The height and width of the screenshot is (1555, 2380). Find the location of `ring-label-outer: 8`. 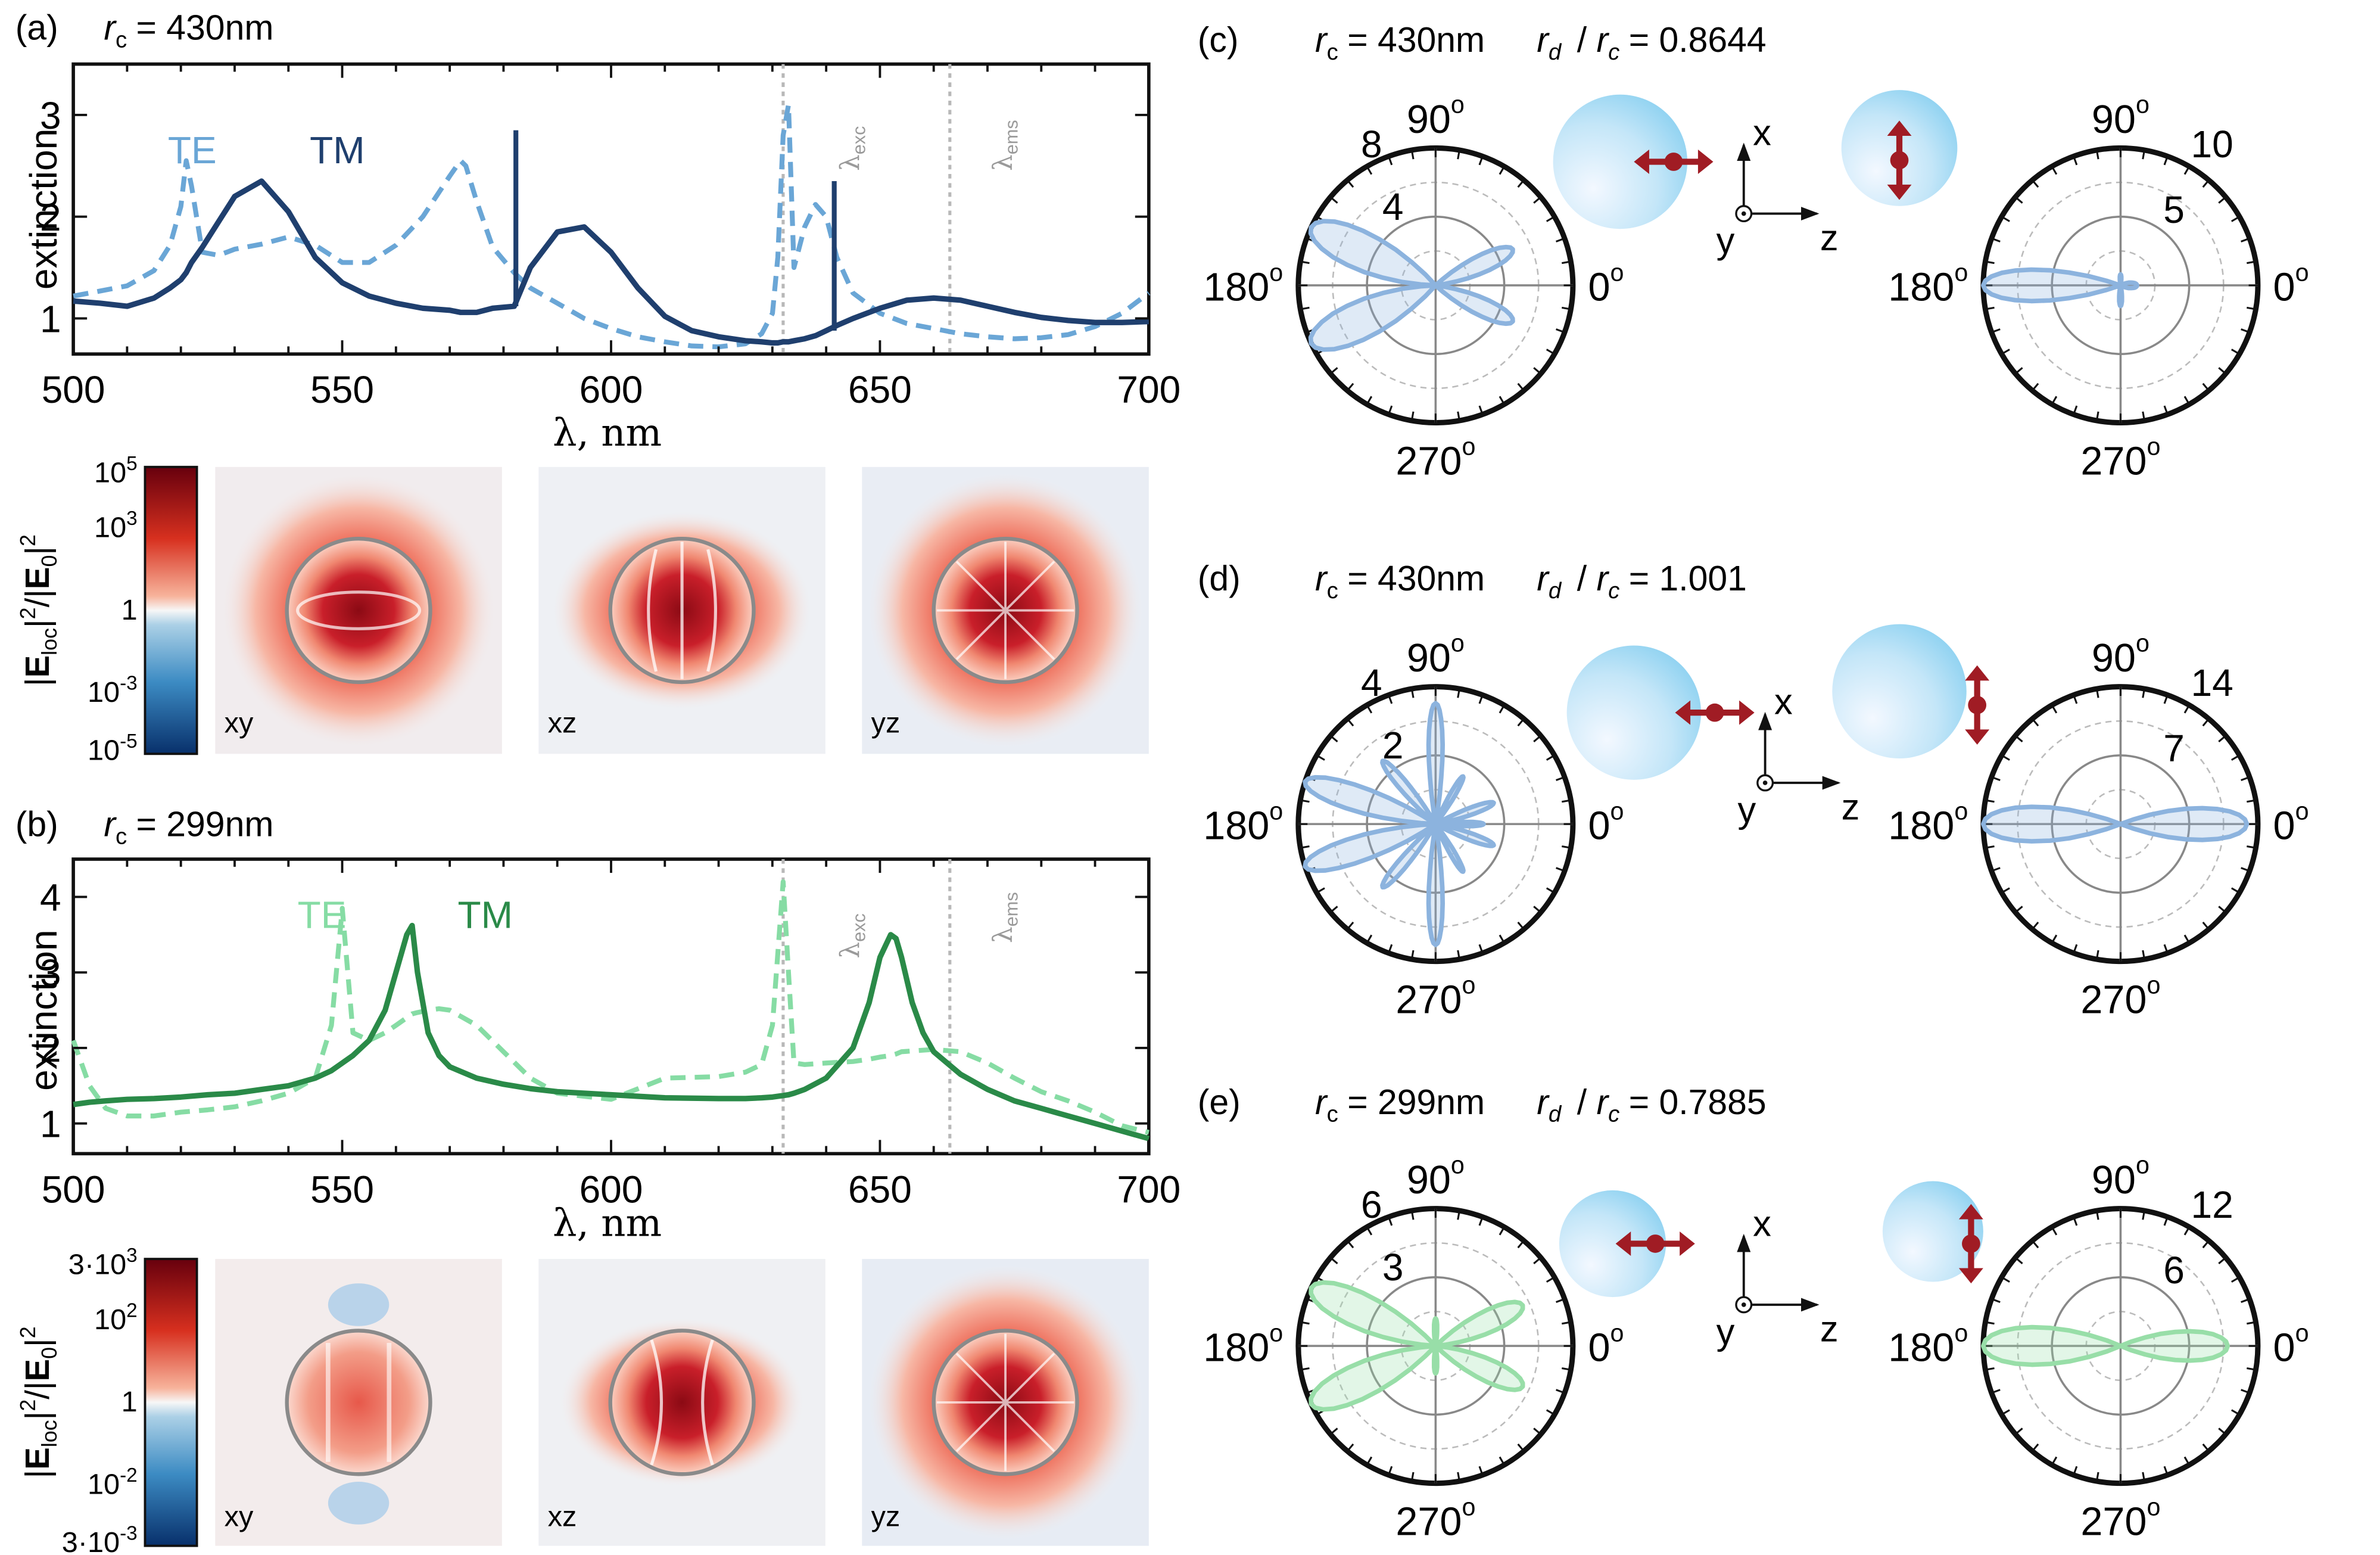

ring-label-outer: 8 is located at coordinates (1371, 145).